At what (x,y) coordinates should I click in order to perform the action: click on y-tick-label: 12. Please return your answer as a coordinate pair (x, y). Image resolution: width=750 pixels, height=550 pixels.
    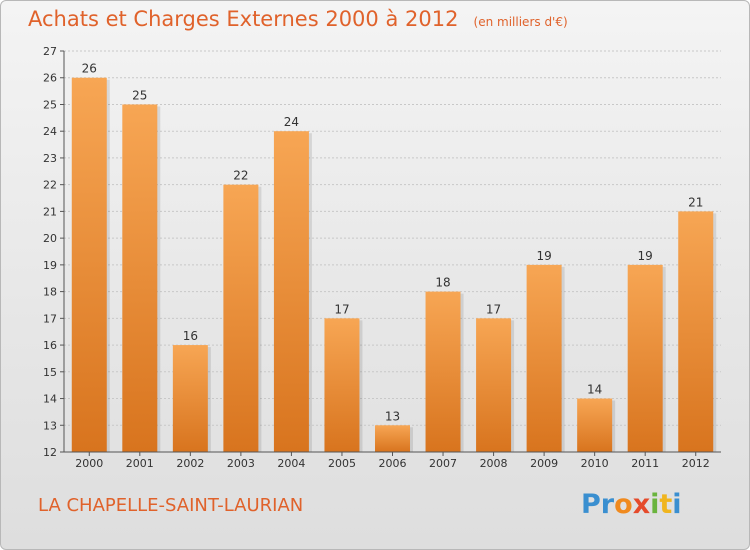
    Looking at the image, I should click on (50, 452).